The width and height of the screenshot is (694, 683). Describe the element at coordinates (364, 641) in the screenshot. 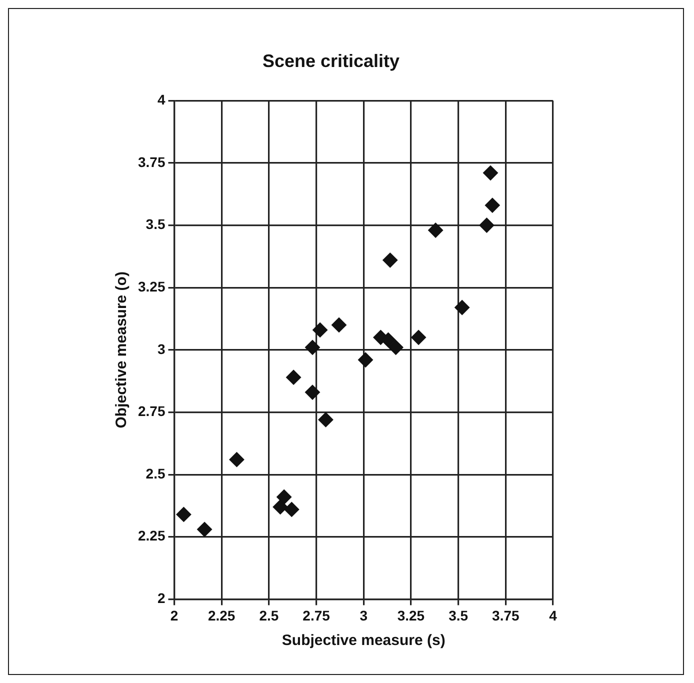

I see `x-axis-title: Subjective measure (s)` at that location.